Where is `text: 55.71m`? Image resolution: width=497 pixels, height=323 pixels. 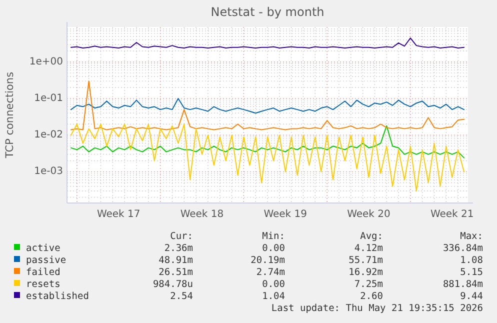 text: 55.71m is located at coordinates (366, 260).